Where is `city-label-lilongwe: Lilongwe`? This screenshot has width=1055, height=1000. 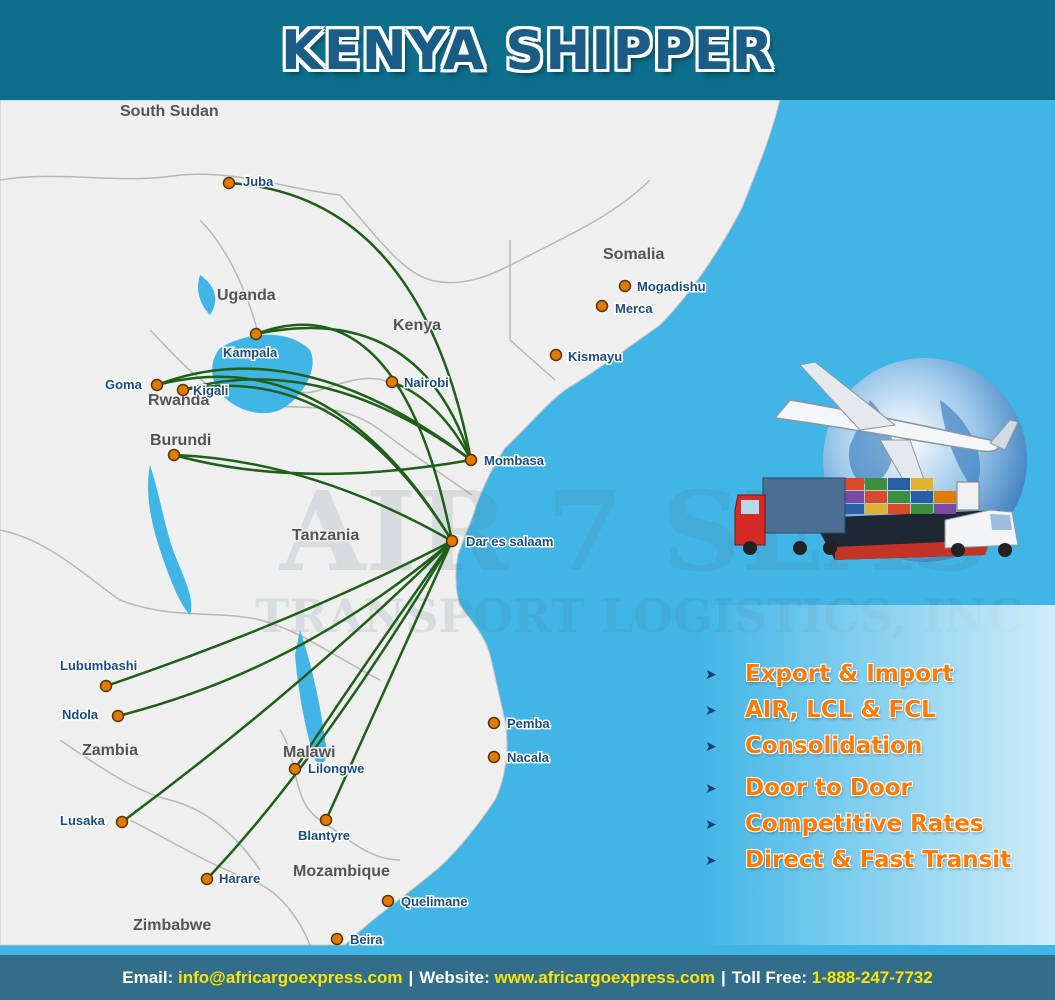 city-label-lilongwe: Lilongwe is located at coordinates (336, 768).